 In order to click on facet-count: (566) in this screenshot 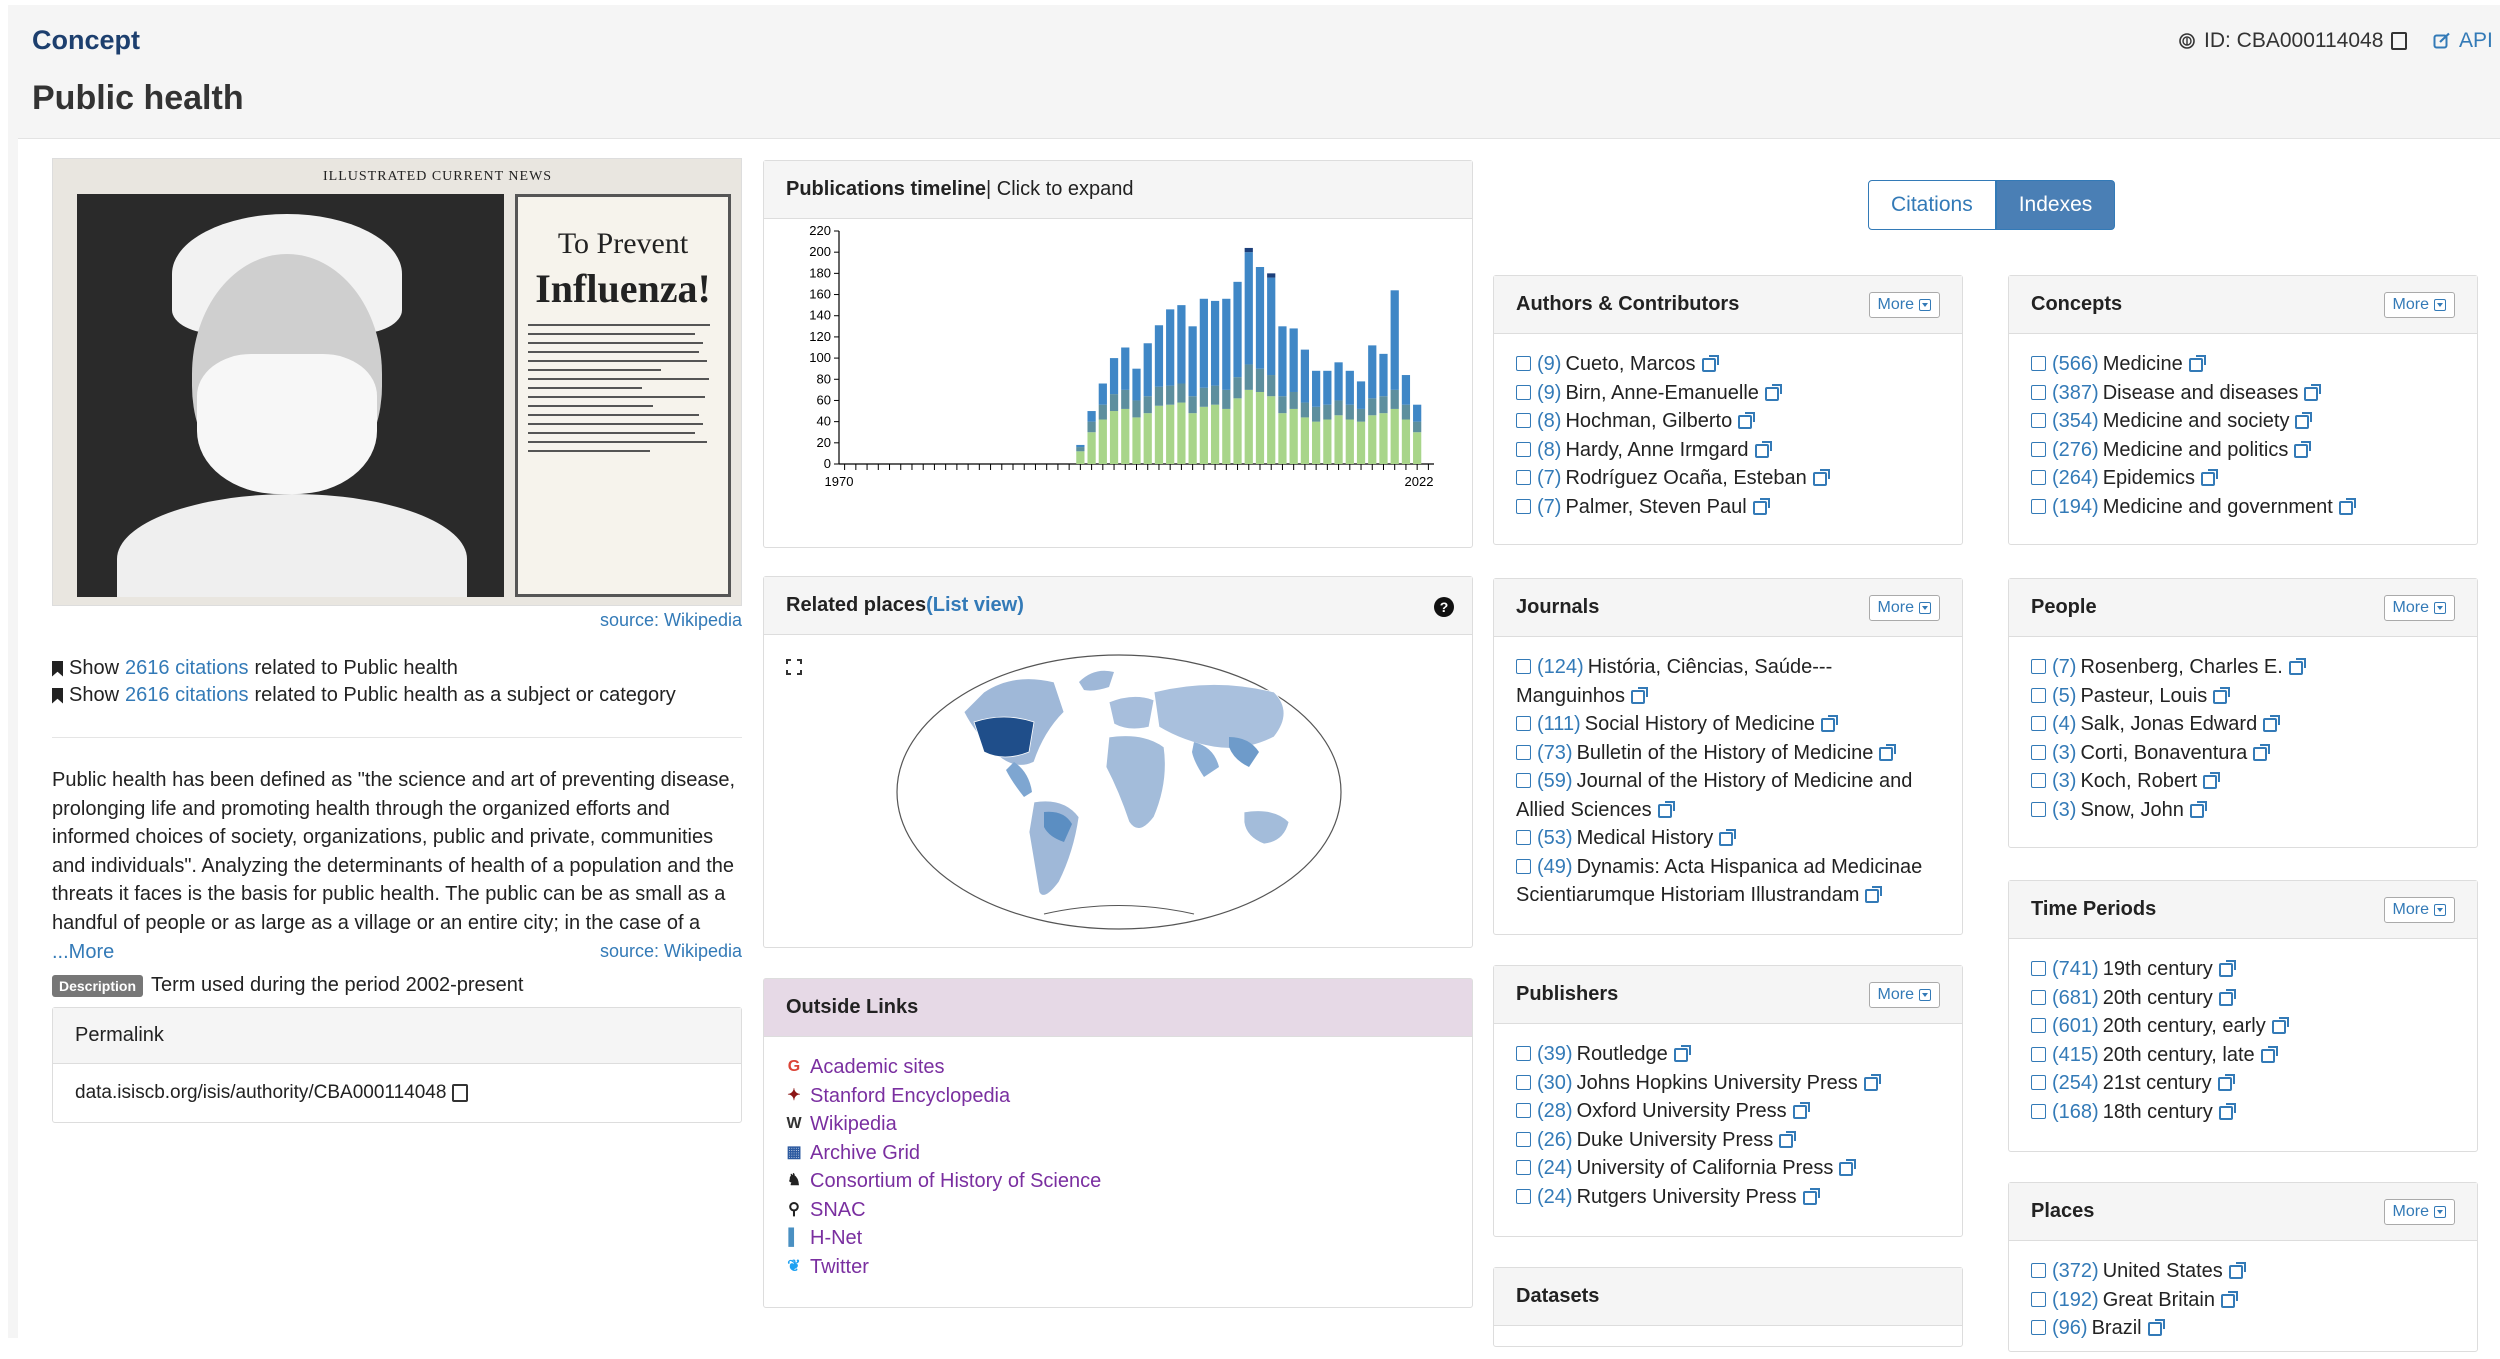, I will do `click(2075, 364)`.